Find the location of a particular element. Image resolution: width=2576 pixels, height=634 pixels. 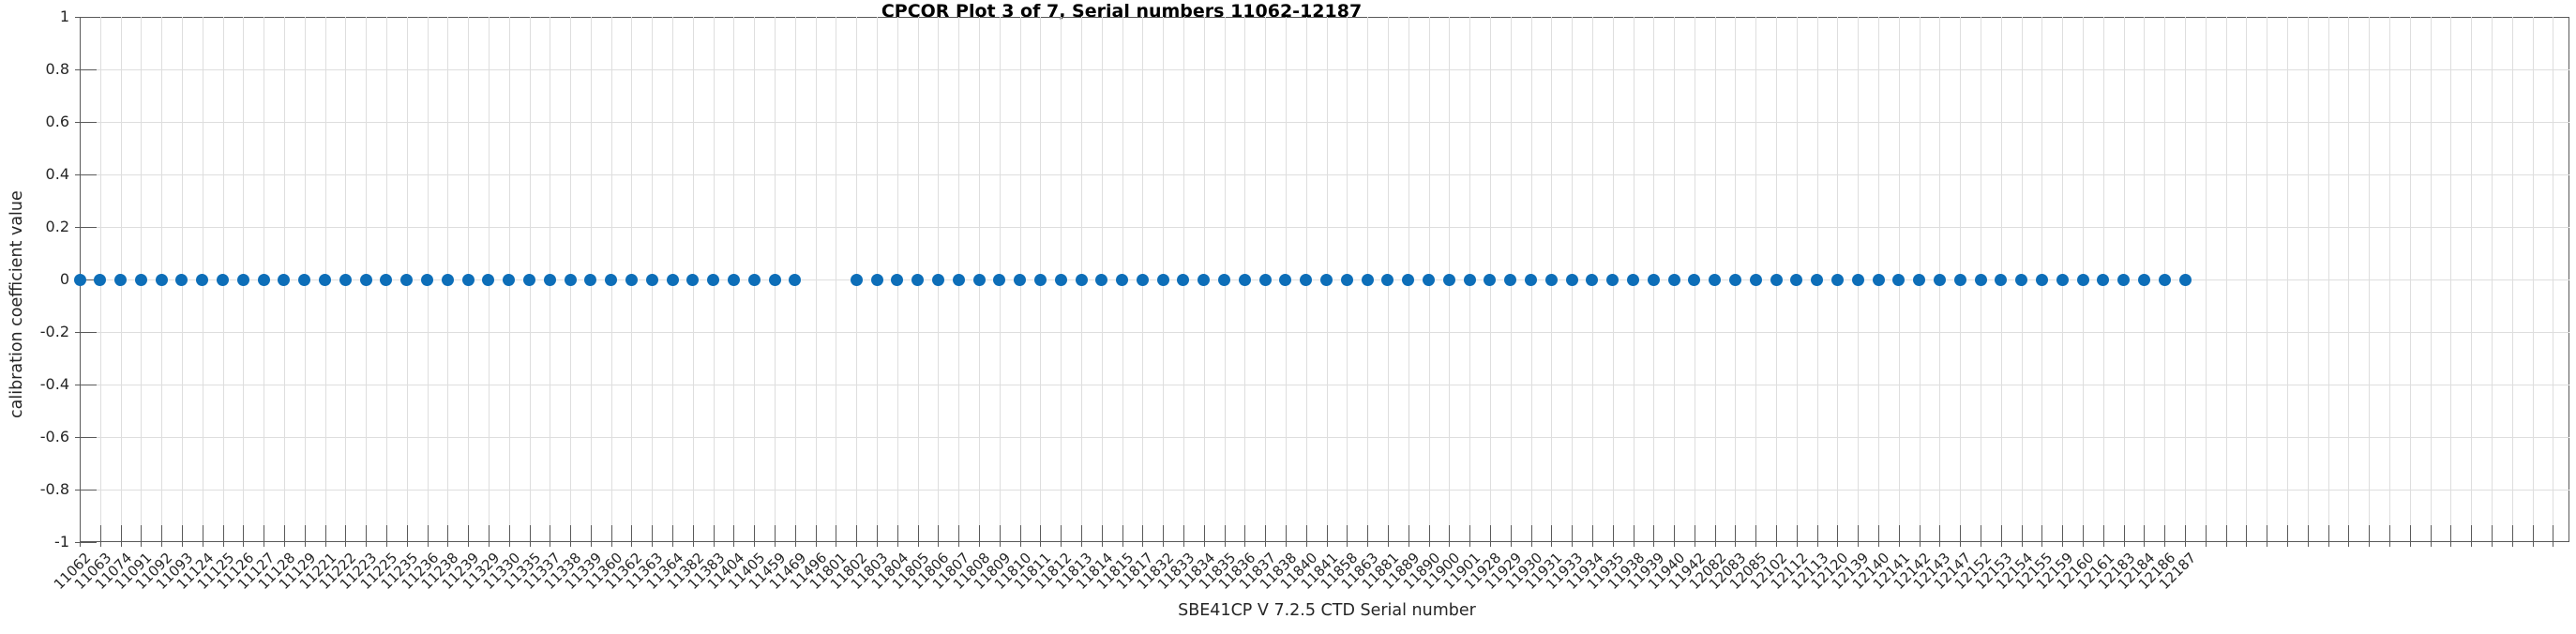

y-tick-label: -0.4 is located at coordinates (54, 384).